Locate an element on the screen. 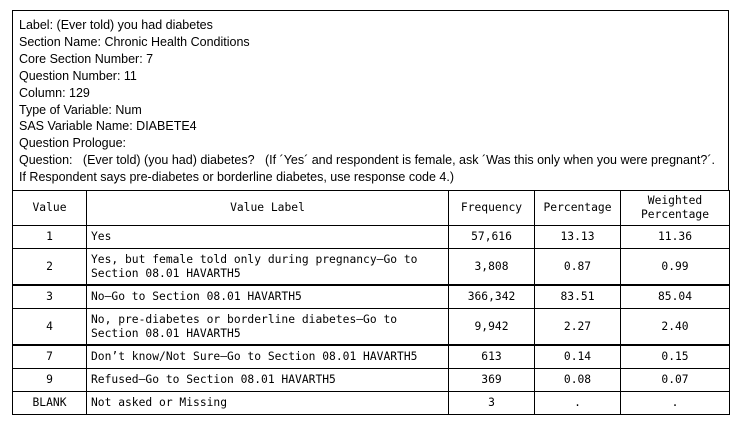  cell-value-label: Refused—Go to Section 08.01 HAVARTH5 is located at coordinates (267, 380).